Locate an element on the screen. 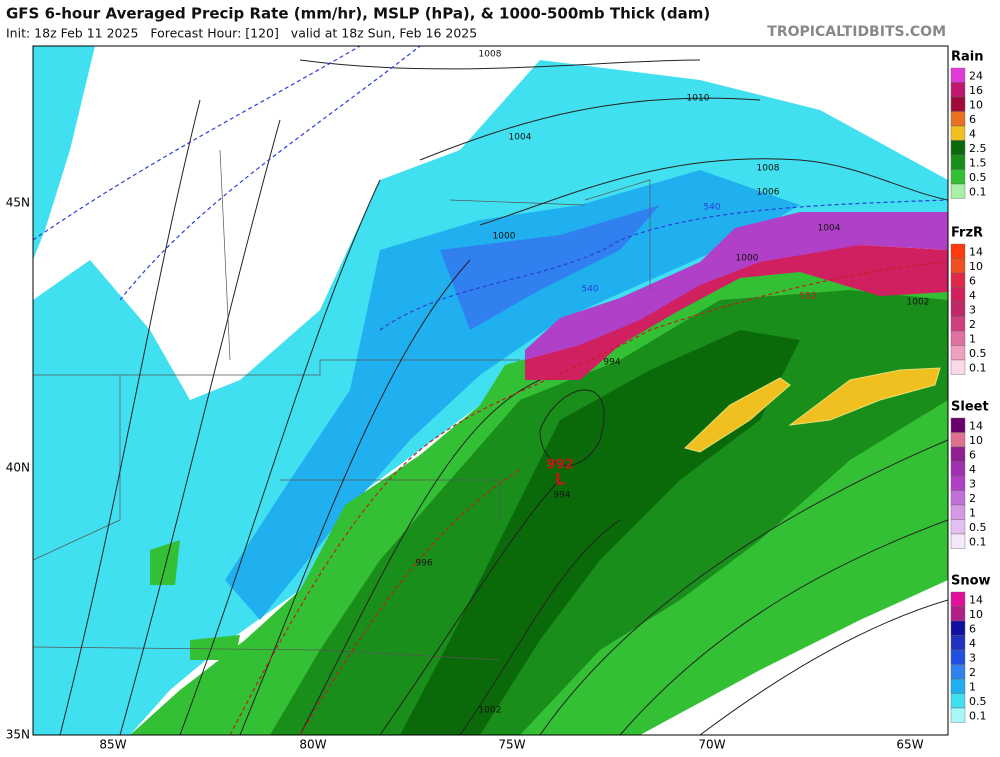 This screenshot has width=1000, height=757. snow-heavy is located at coordinates (550, 267).